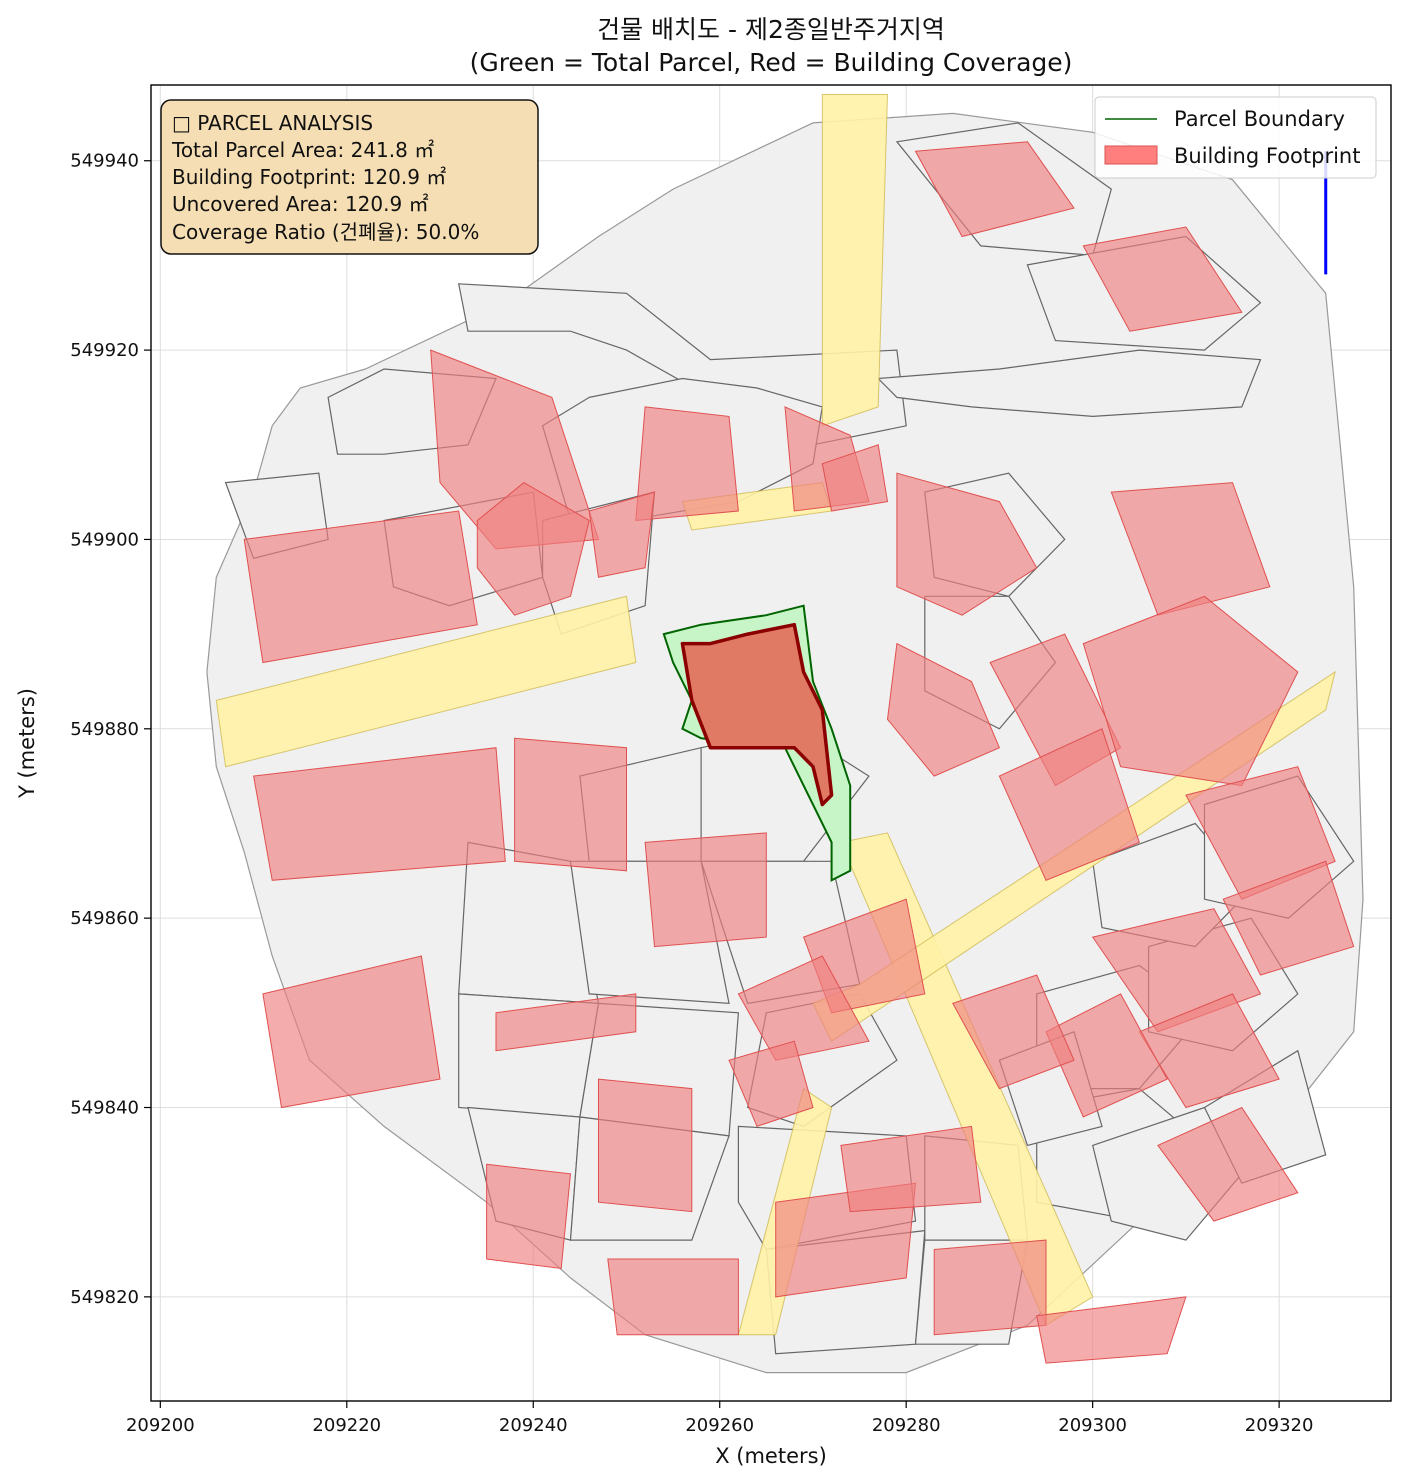  I want to click on subject-building, so click(757, 714).